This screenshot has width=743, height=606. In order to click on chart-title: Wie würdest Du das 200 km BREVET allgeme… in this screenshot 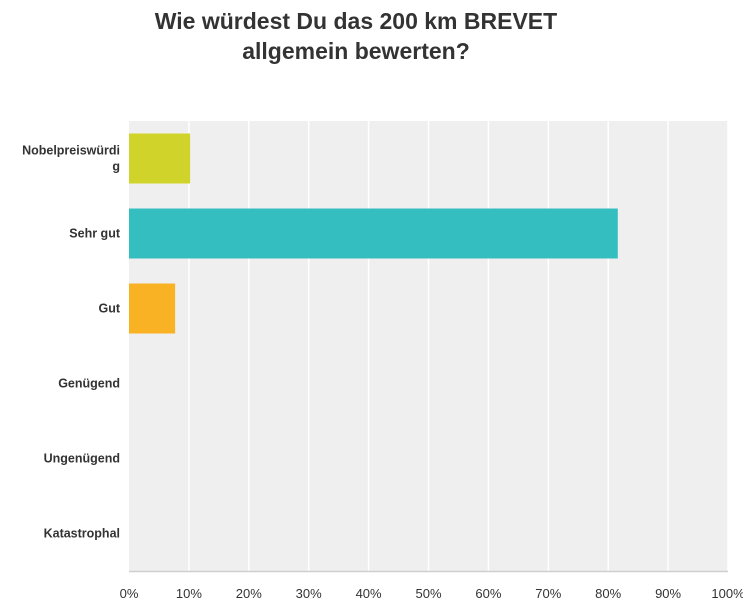, I will do `click(356, 36)`.